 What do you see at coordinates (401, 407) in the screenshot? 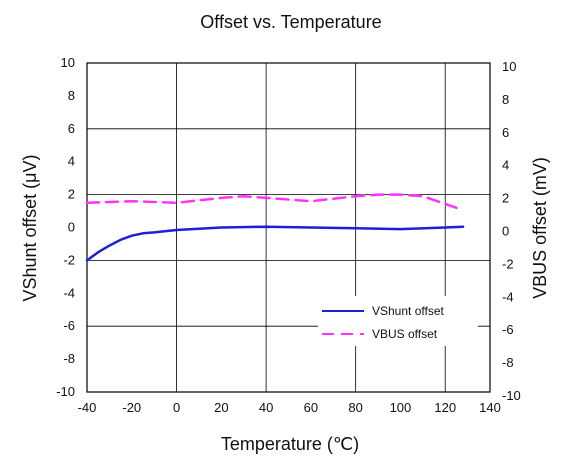
I see `x-tick-label: 100` at bounding box center [401, 407].